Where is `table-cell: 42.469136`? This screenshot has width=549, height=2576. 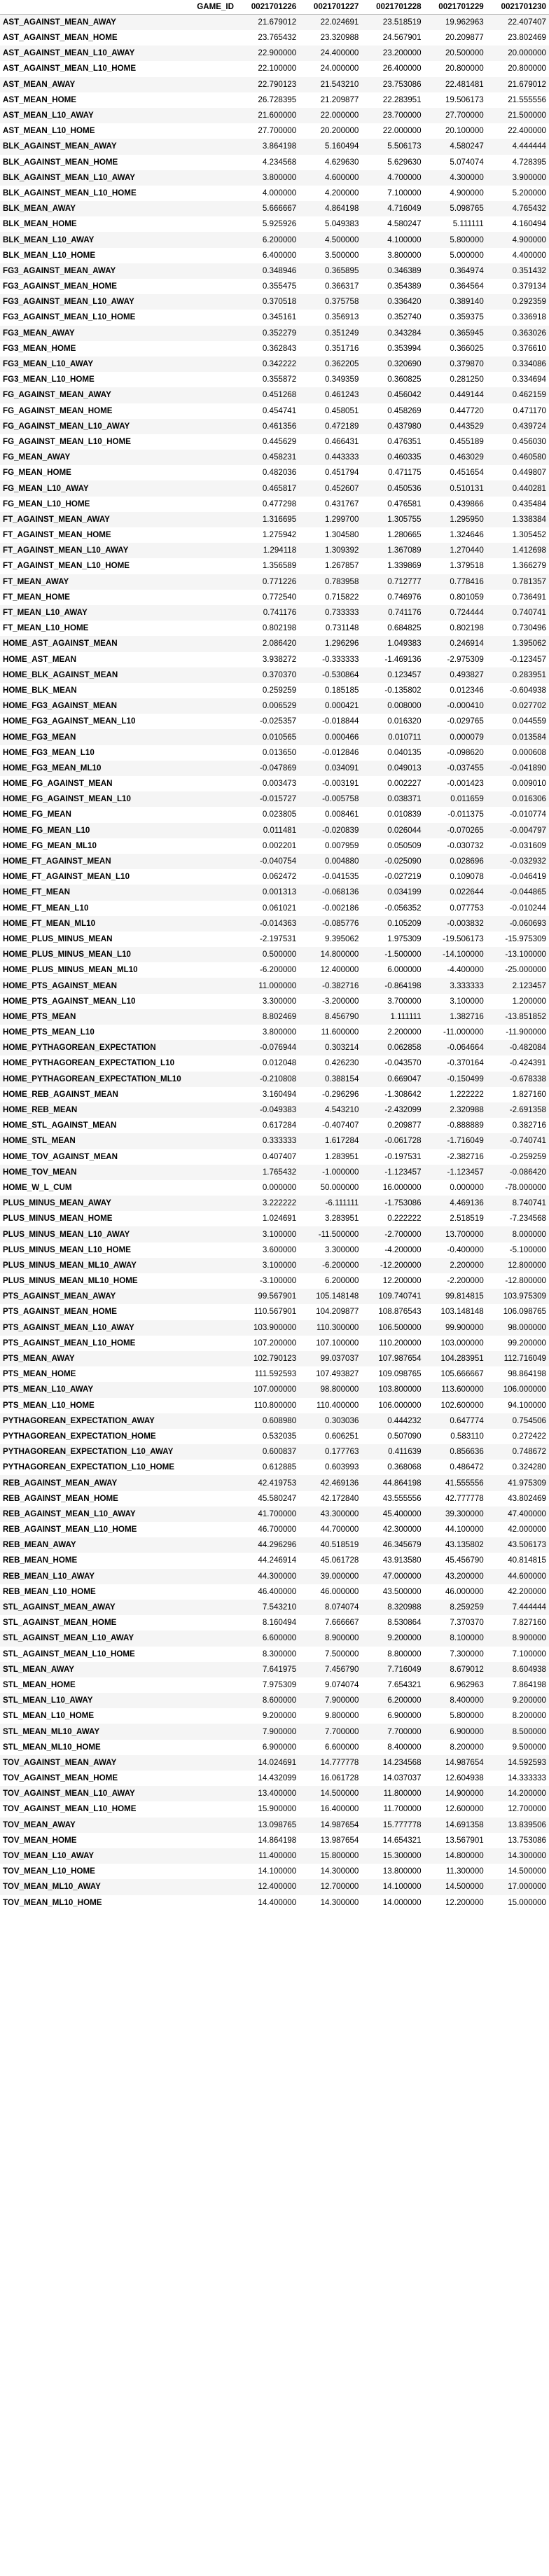
table-cell: 42.469136 is located at coordinates (339, 1483).